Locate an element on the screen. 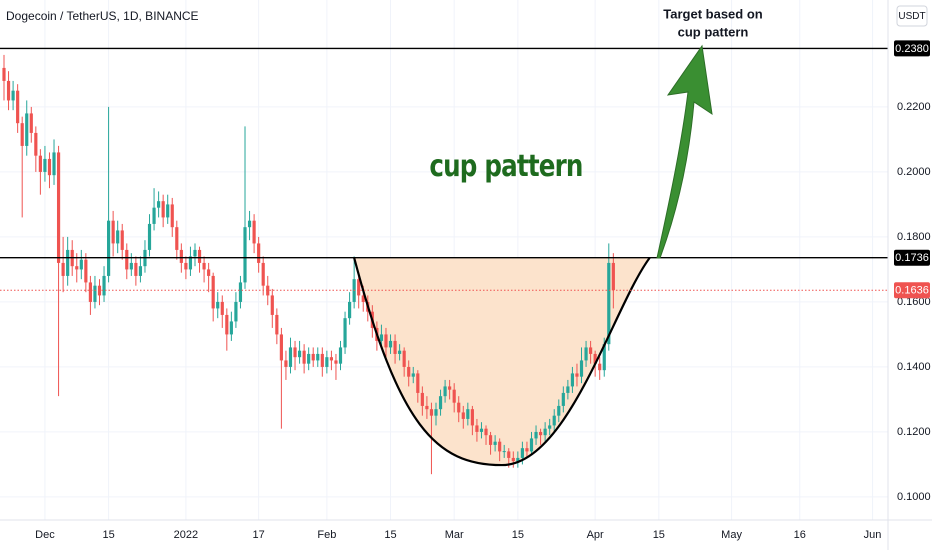  price-label-box is located at coordinates (912, 48).